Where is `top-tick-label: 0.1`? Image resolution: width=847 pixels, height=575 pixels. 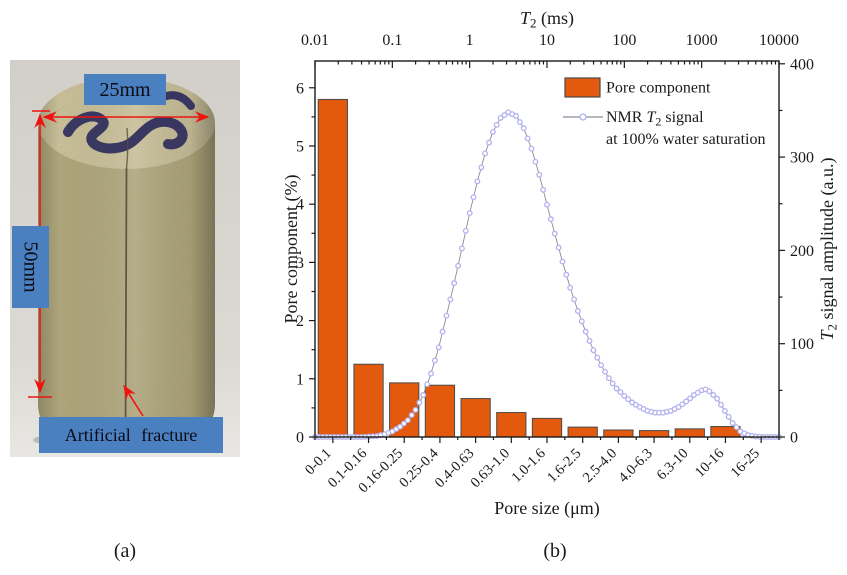
top-tick-label: 0.1 is located at coordinates (392, 40).